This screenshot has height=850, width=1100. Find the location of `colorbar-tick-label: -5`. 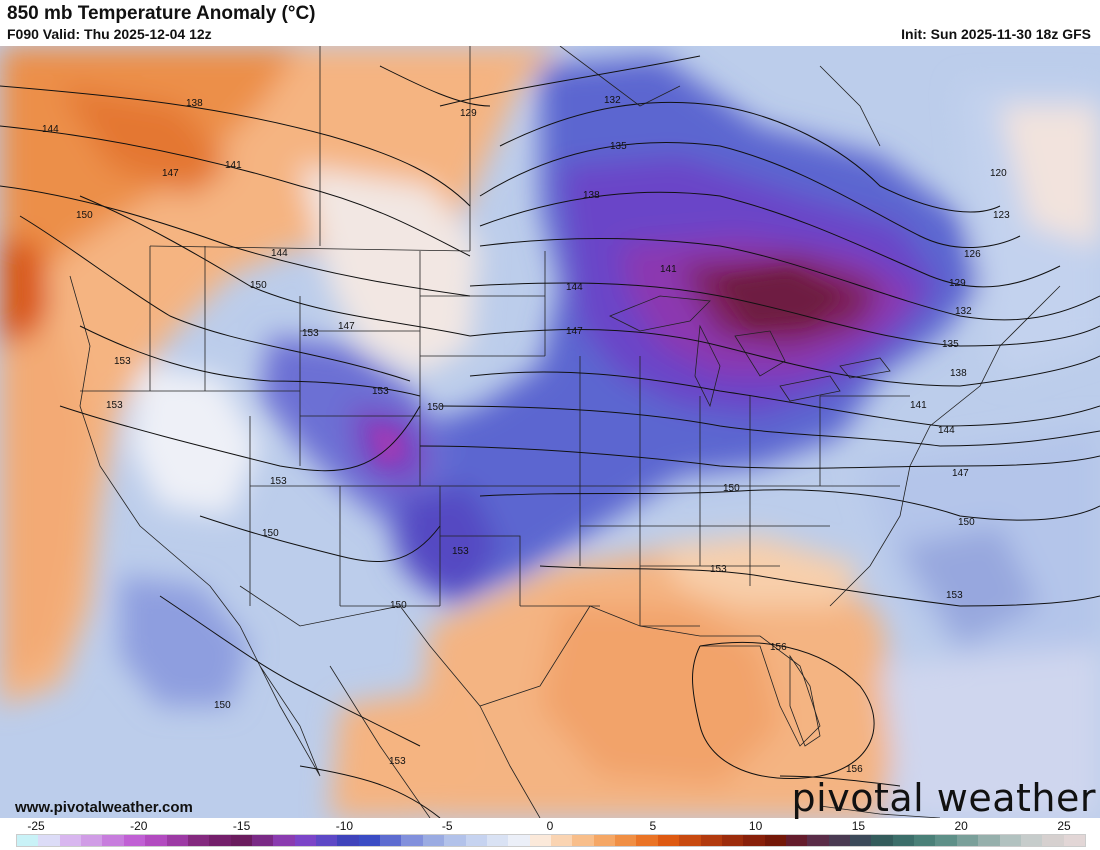

colorbar-tick-label: -5 is located at coordinates (447, 826).